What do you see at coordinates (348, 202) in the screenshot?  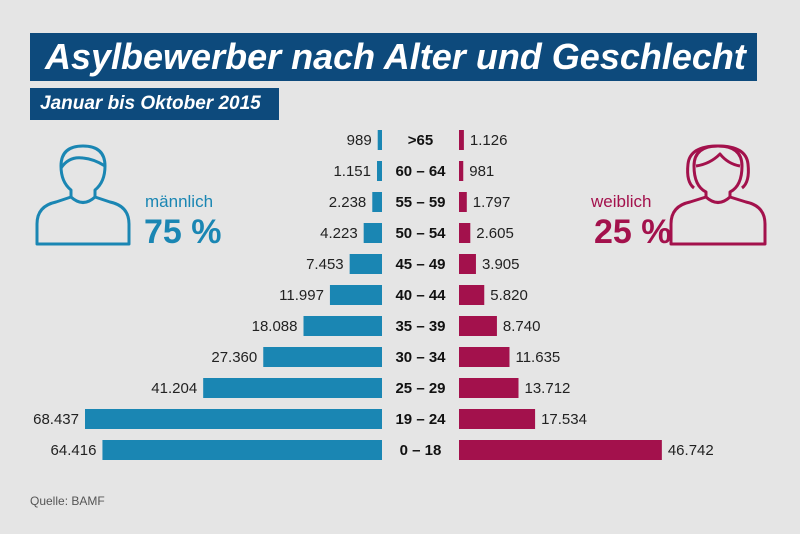 I see `value-label-male: 2.238` at bounding box center [348, 202].